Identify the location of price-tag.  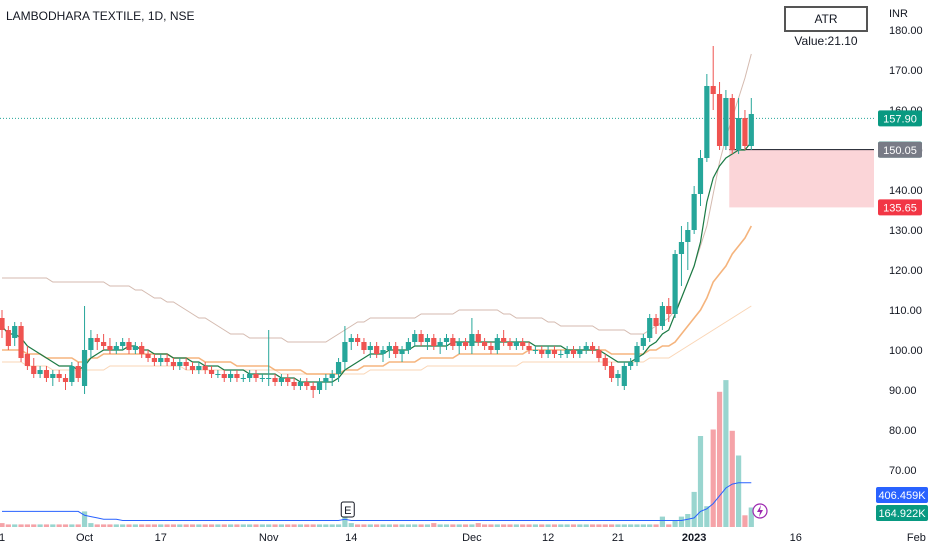
(900, 207).